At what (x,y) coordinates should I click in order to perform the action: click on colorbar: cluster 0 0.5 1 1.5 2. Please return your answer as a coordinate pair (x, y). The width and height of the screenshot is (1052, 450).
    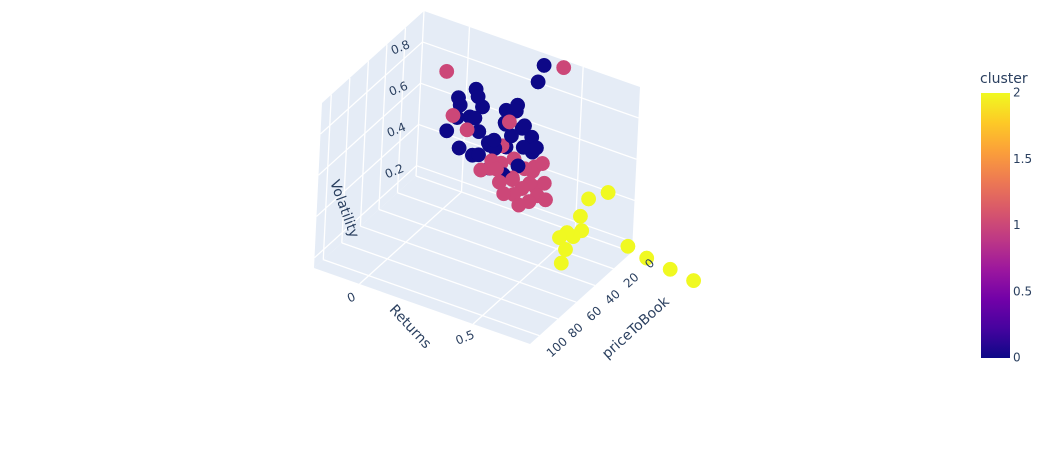
    Looking at the image, I should click on (1006, 218).